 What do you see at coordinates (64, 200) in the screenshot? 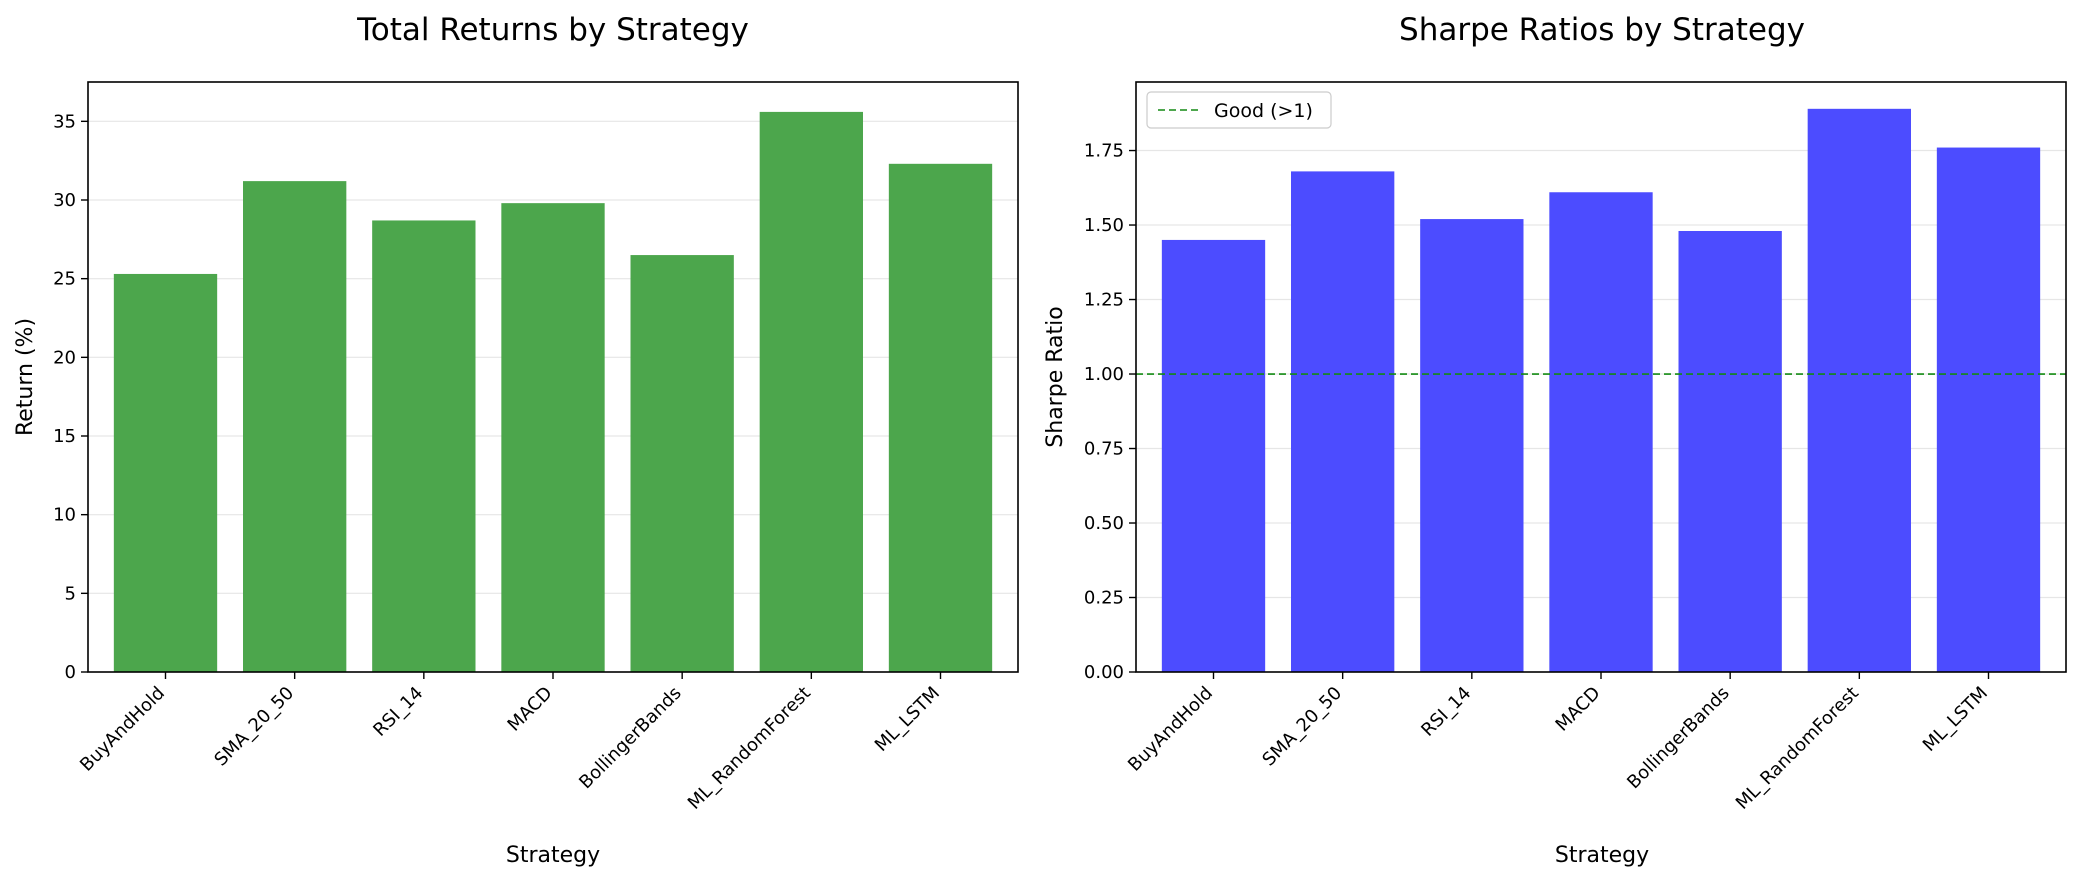
I see `returns-y-tick-label: 30` at bounding box center [64, 200].